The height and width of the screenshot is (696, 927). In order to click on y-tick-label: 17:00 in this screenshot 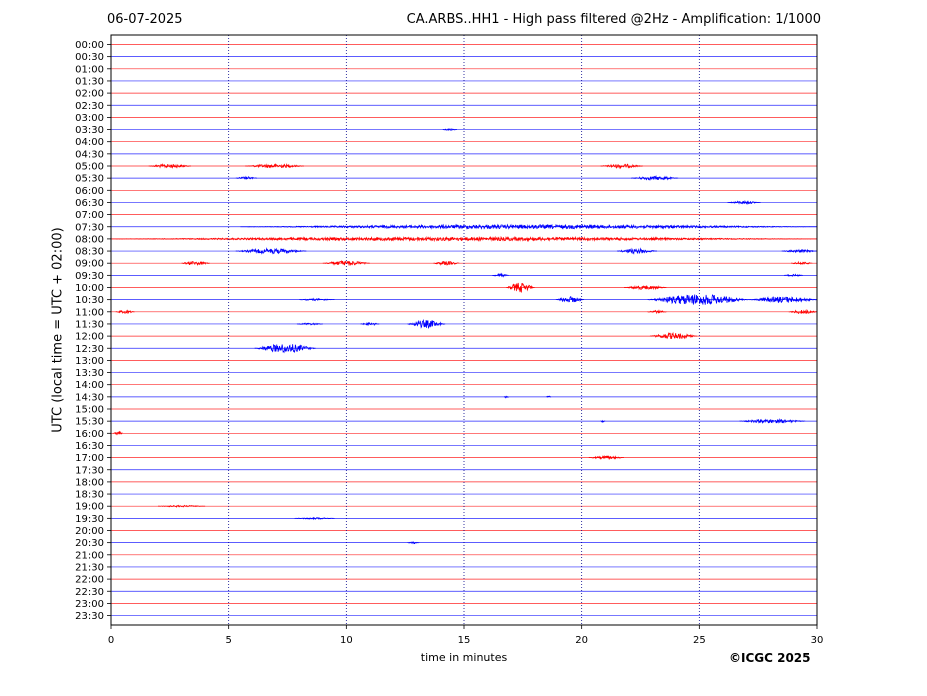, I will do `click(89, 458)`.